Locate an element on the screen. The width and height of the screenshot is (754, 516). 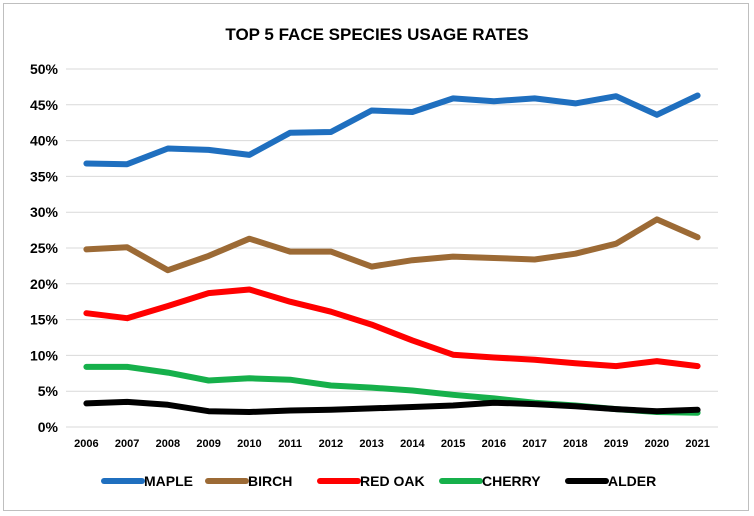
series-line-maple is located at coordinates (392, 130).